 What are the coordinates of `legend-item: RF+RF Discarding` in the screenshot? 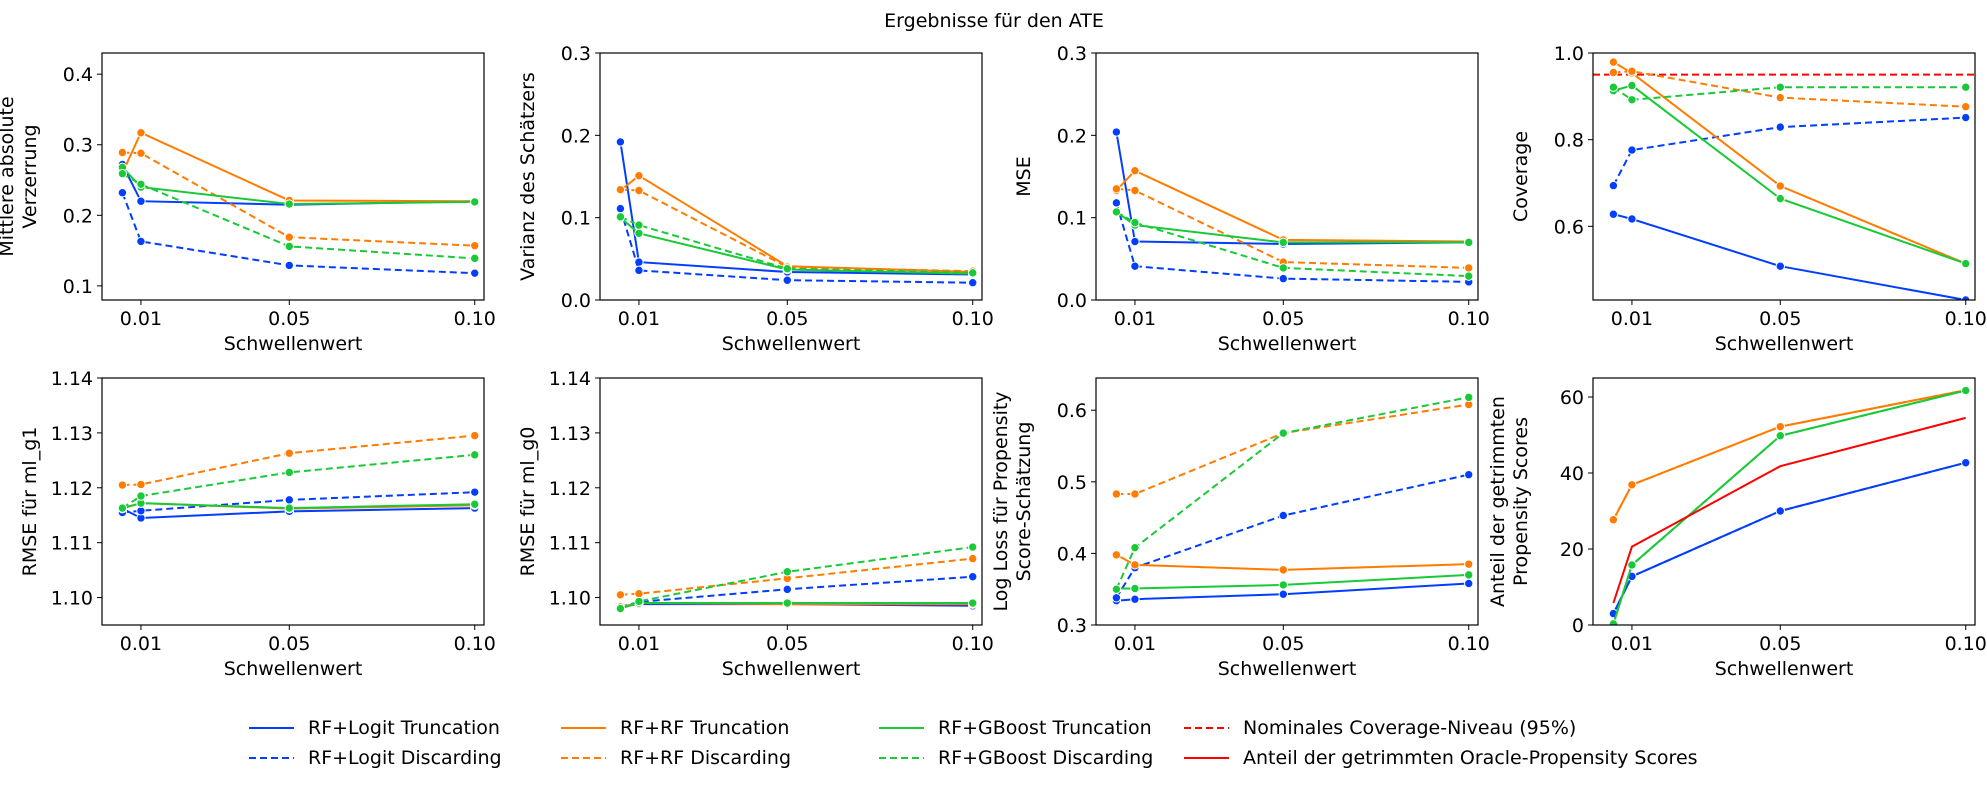 It's located at (676, 758).